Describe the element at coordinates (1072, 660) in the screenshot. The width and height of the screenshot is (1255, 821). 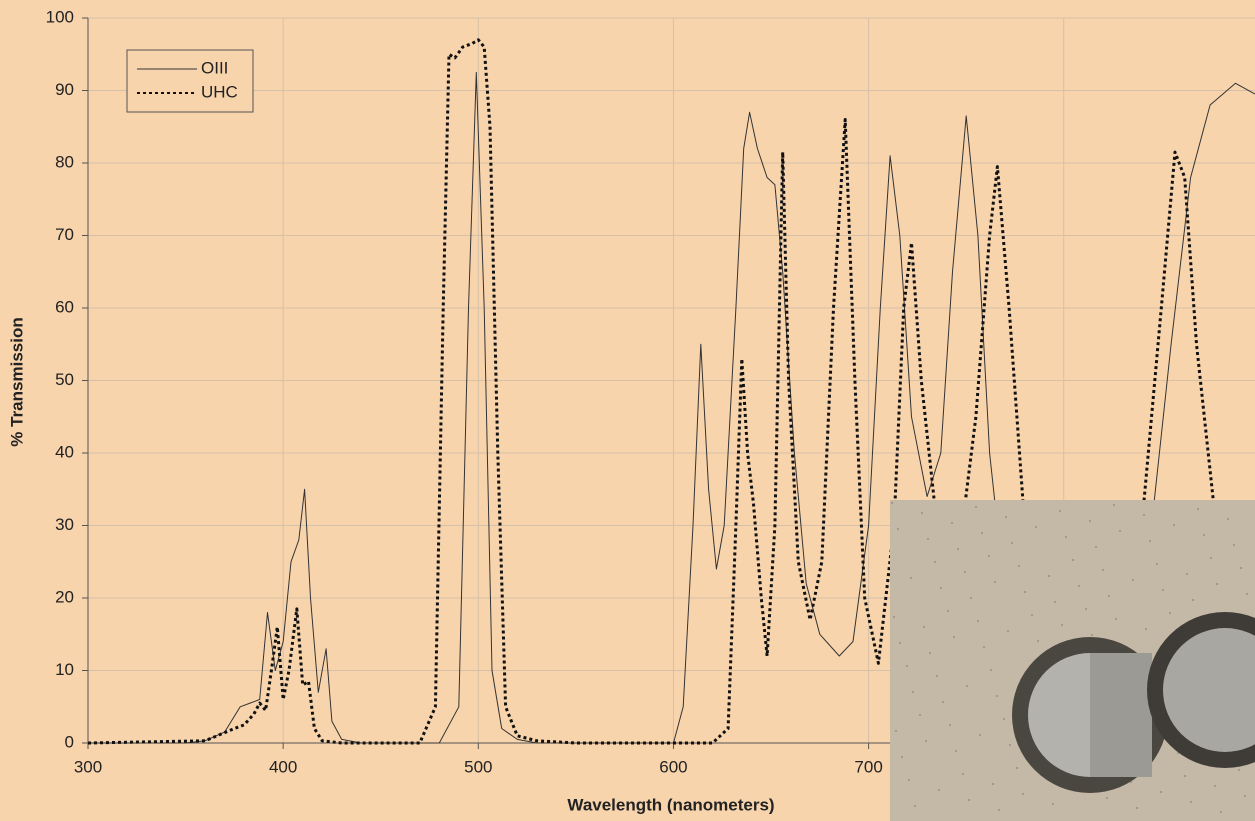
I see `inset-photo` at that location.